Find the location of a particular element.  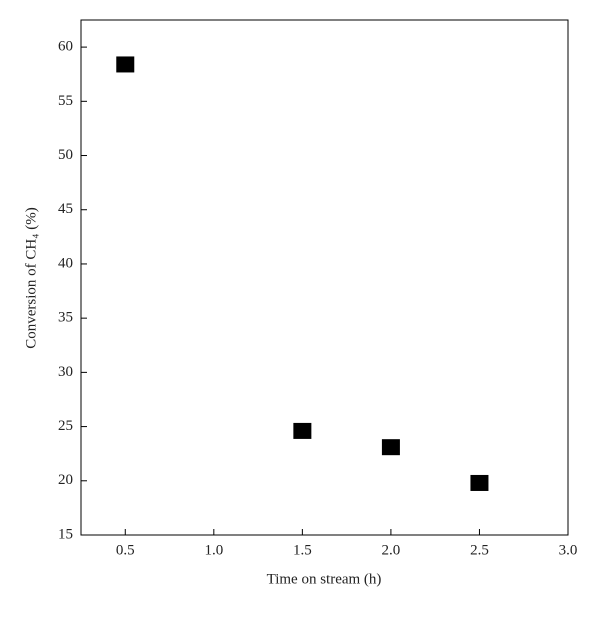

y-axis-label: Conversion of CH₄ (%) is located at coordinates (31, 277).